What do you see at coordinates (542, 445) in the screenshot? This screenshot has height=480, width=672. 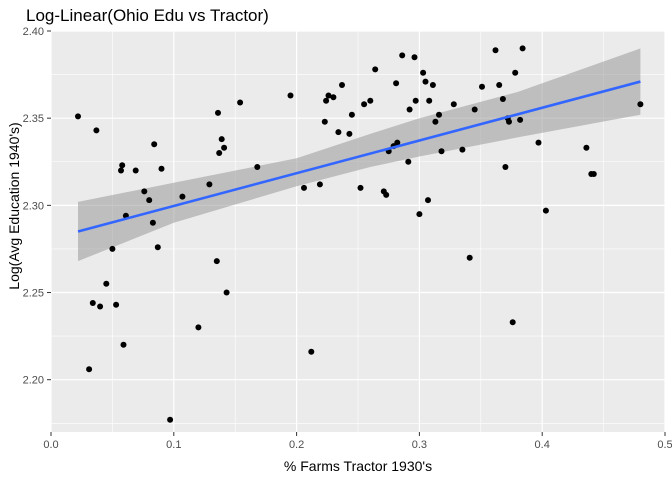 I see `x-tick-label: 0.4` at bounding box center [542, 445].